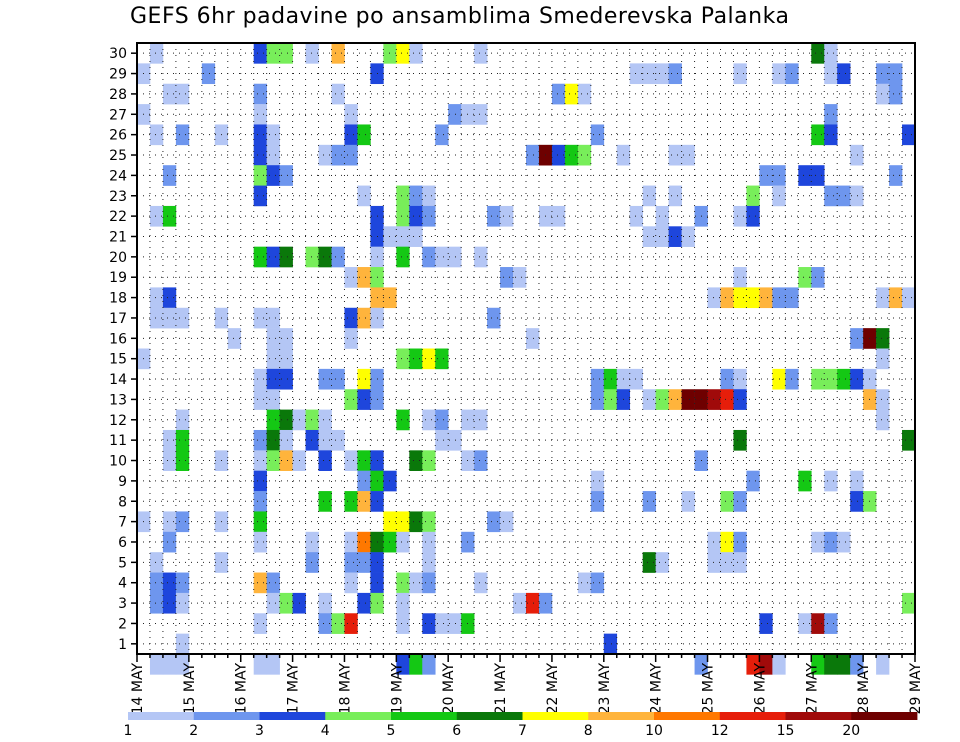  What do you see at coordinates (391, 731) in the screenshot?
I see `legend-label: 5` at bounding box center [391, 731].